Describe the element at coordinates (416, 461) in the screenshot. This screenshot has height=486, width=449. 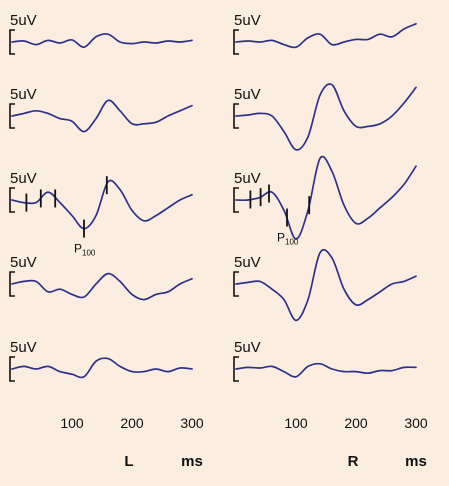
I see `x-axis-unit-R: ms` at that location.